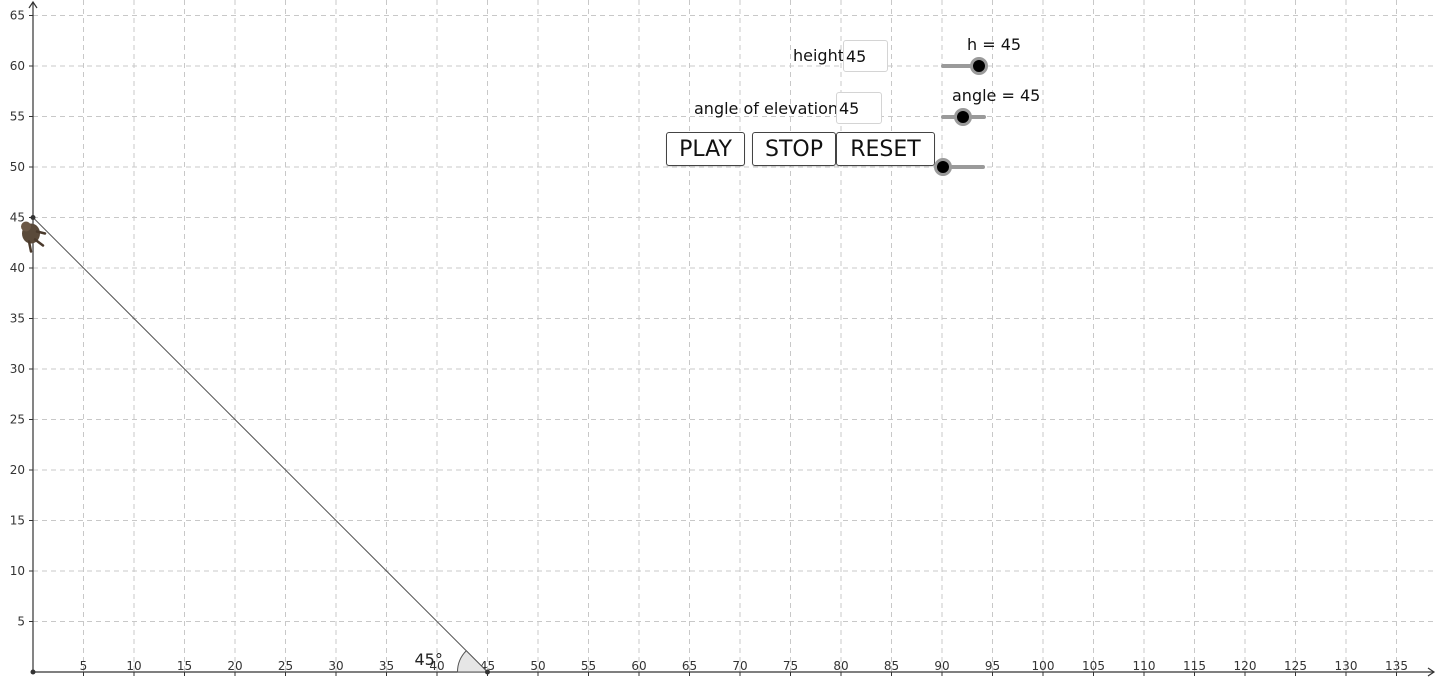  What do you see at coordinates (537, 666) in the screenshot?
I see `x-tick-label: 50` at bounding box center [537, 666].